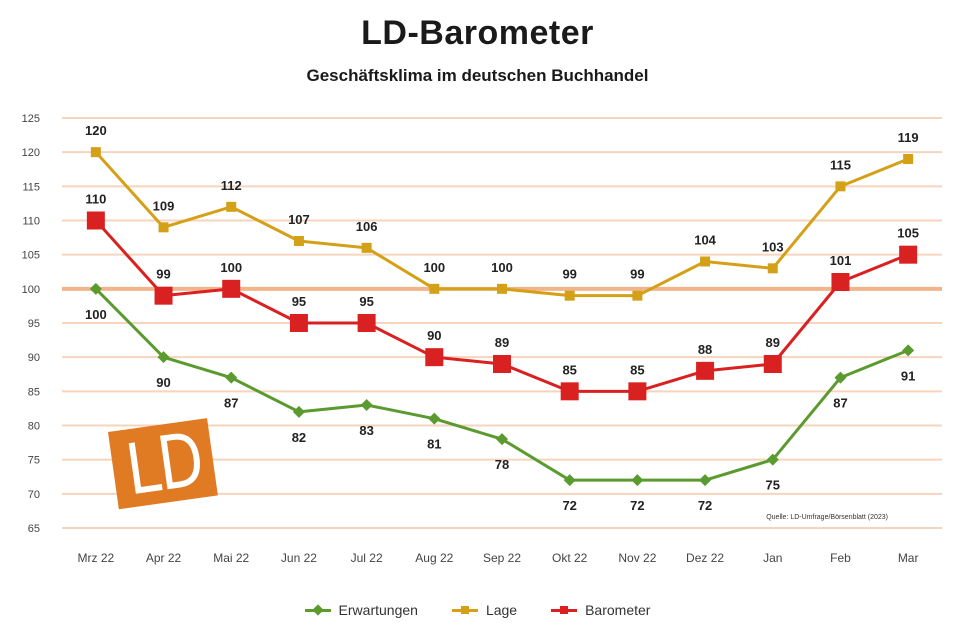  I want to click on y-tick-label: 85, so click(34, 392).